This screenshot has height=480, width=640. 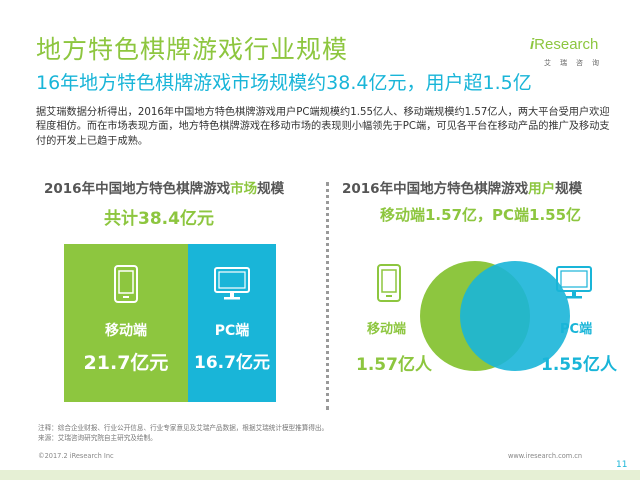 What do you see at coordinates (126, 363) in the screenshot?
I see `market-mobile-value: 21.7亿元` at bounding box center [126, 363].